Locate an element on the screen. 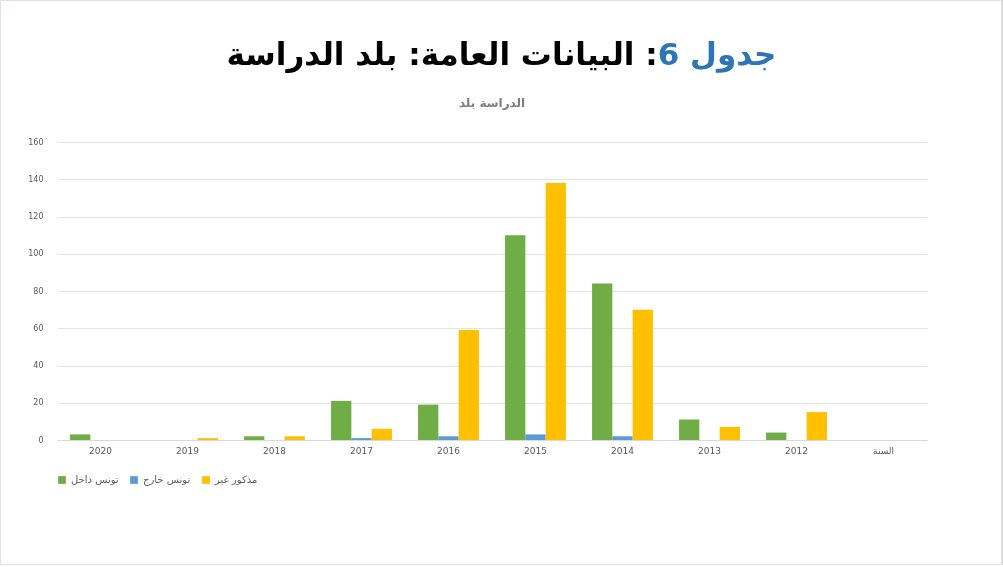  y-tick-label: 140 is located at coordinates (36, 179).